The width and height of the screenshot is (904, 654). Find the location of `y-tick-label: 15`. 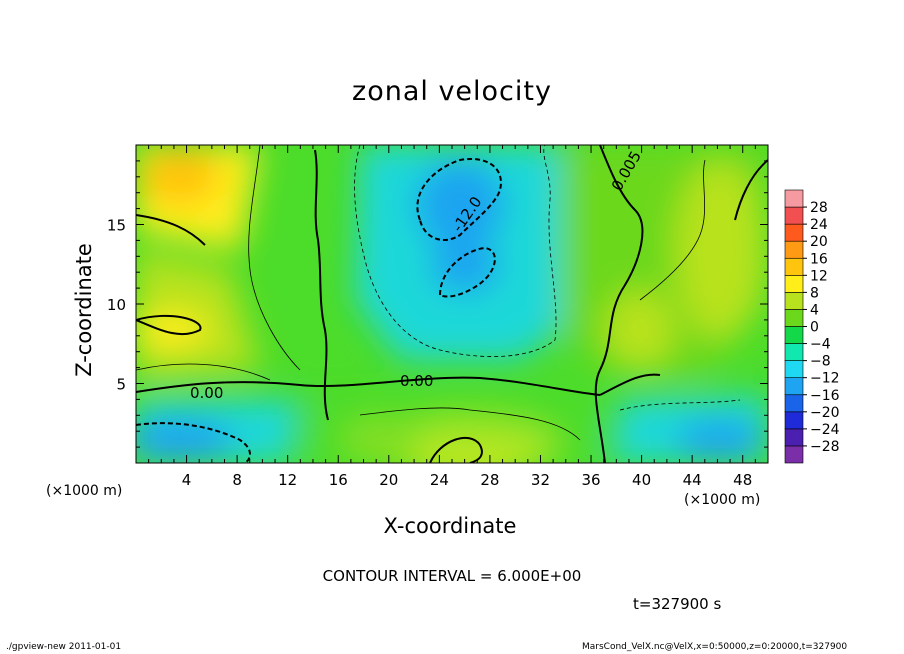

y-tick-label: 15 is located at coordinates (116, 226).